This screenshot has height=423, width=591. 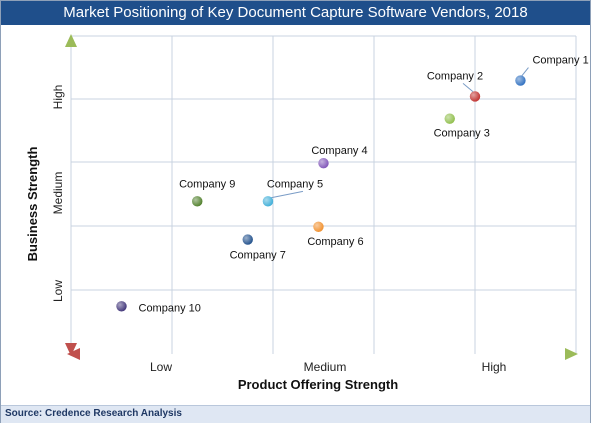 I want to click on x-tick-label: High, so click(x=494, y=367).